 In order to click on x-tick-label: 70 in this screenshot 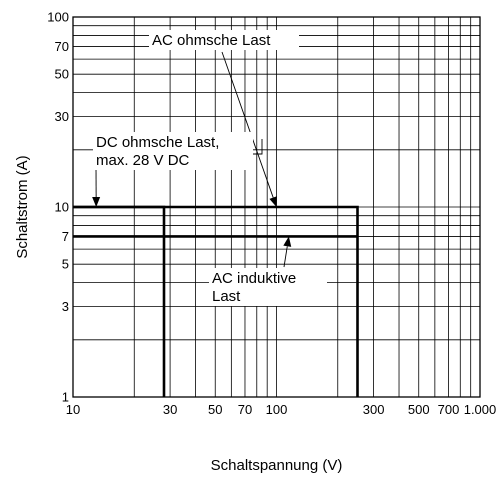, I will do `click(245, 409)`.